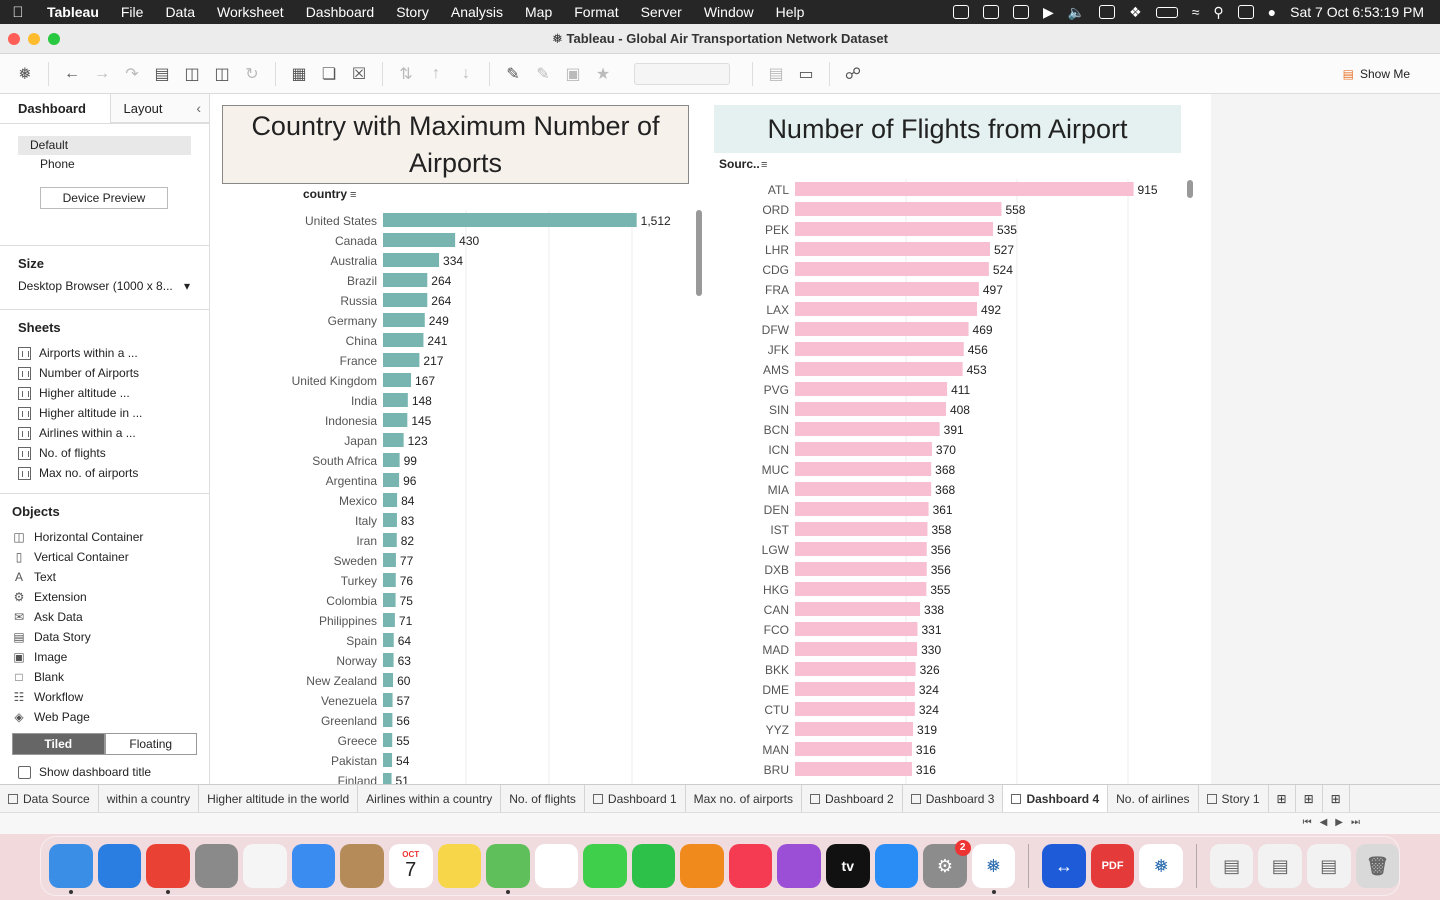  Describe the element at coordinates (353, 195) in the screenshot. I see `sort-icon: ≡` at that location.